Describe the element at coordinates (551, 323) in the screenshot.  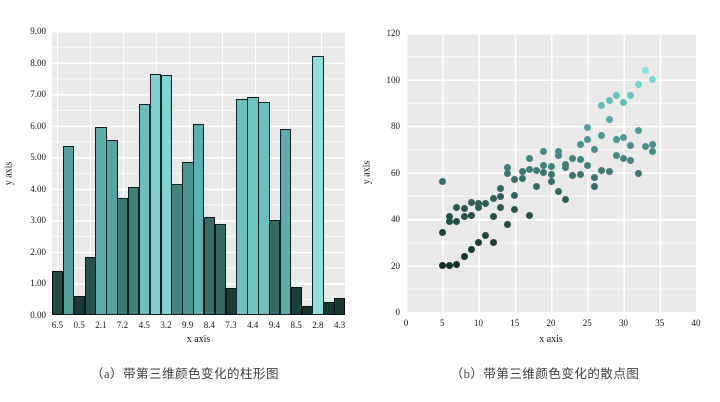
I see `scatter-x-tick-label: 20` at that location.